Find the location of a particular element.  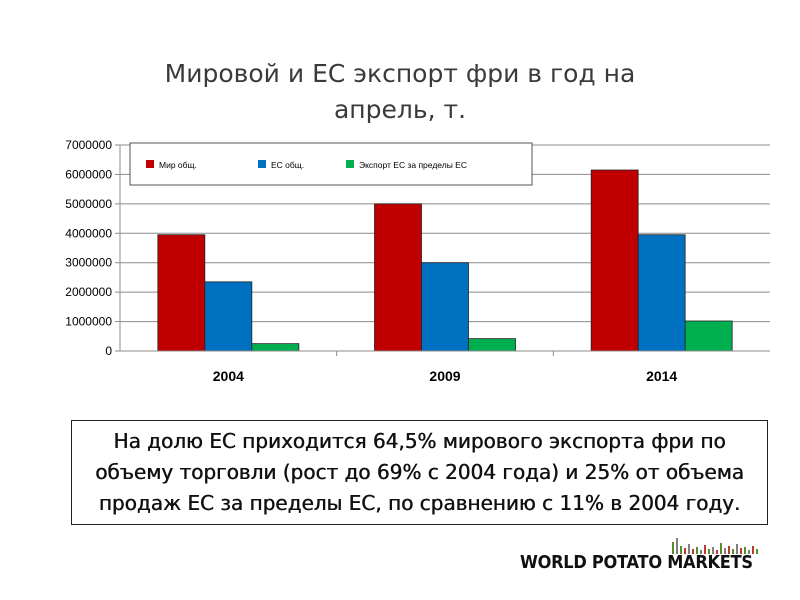

logo-text: WORLD POTATO MARKETS is located at coordinates (636, 562).